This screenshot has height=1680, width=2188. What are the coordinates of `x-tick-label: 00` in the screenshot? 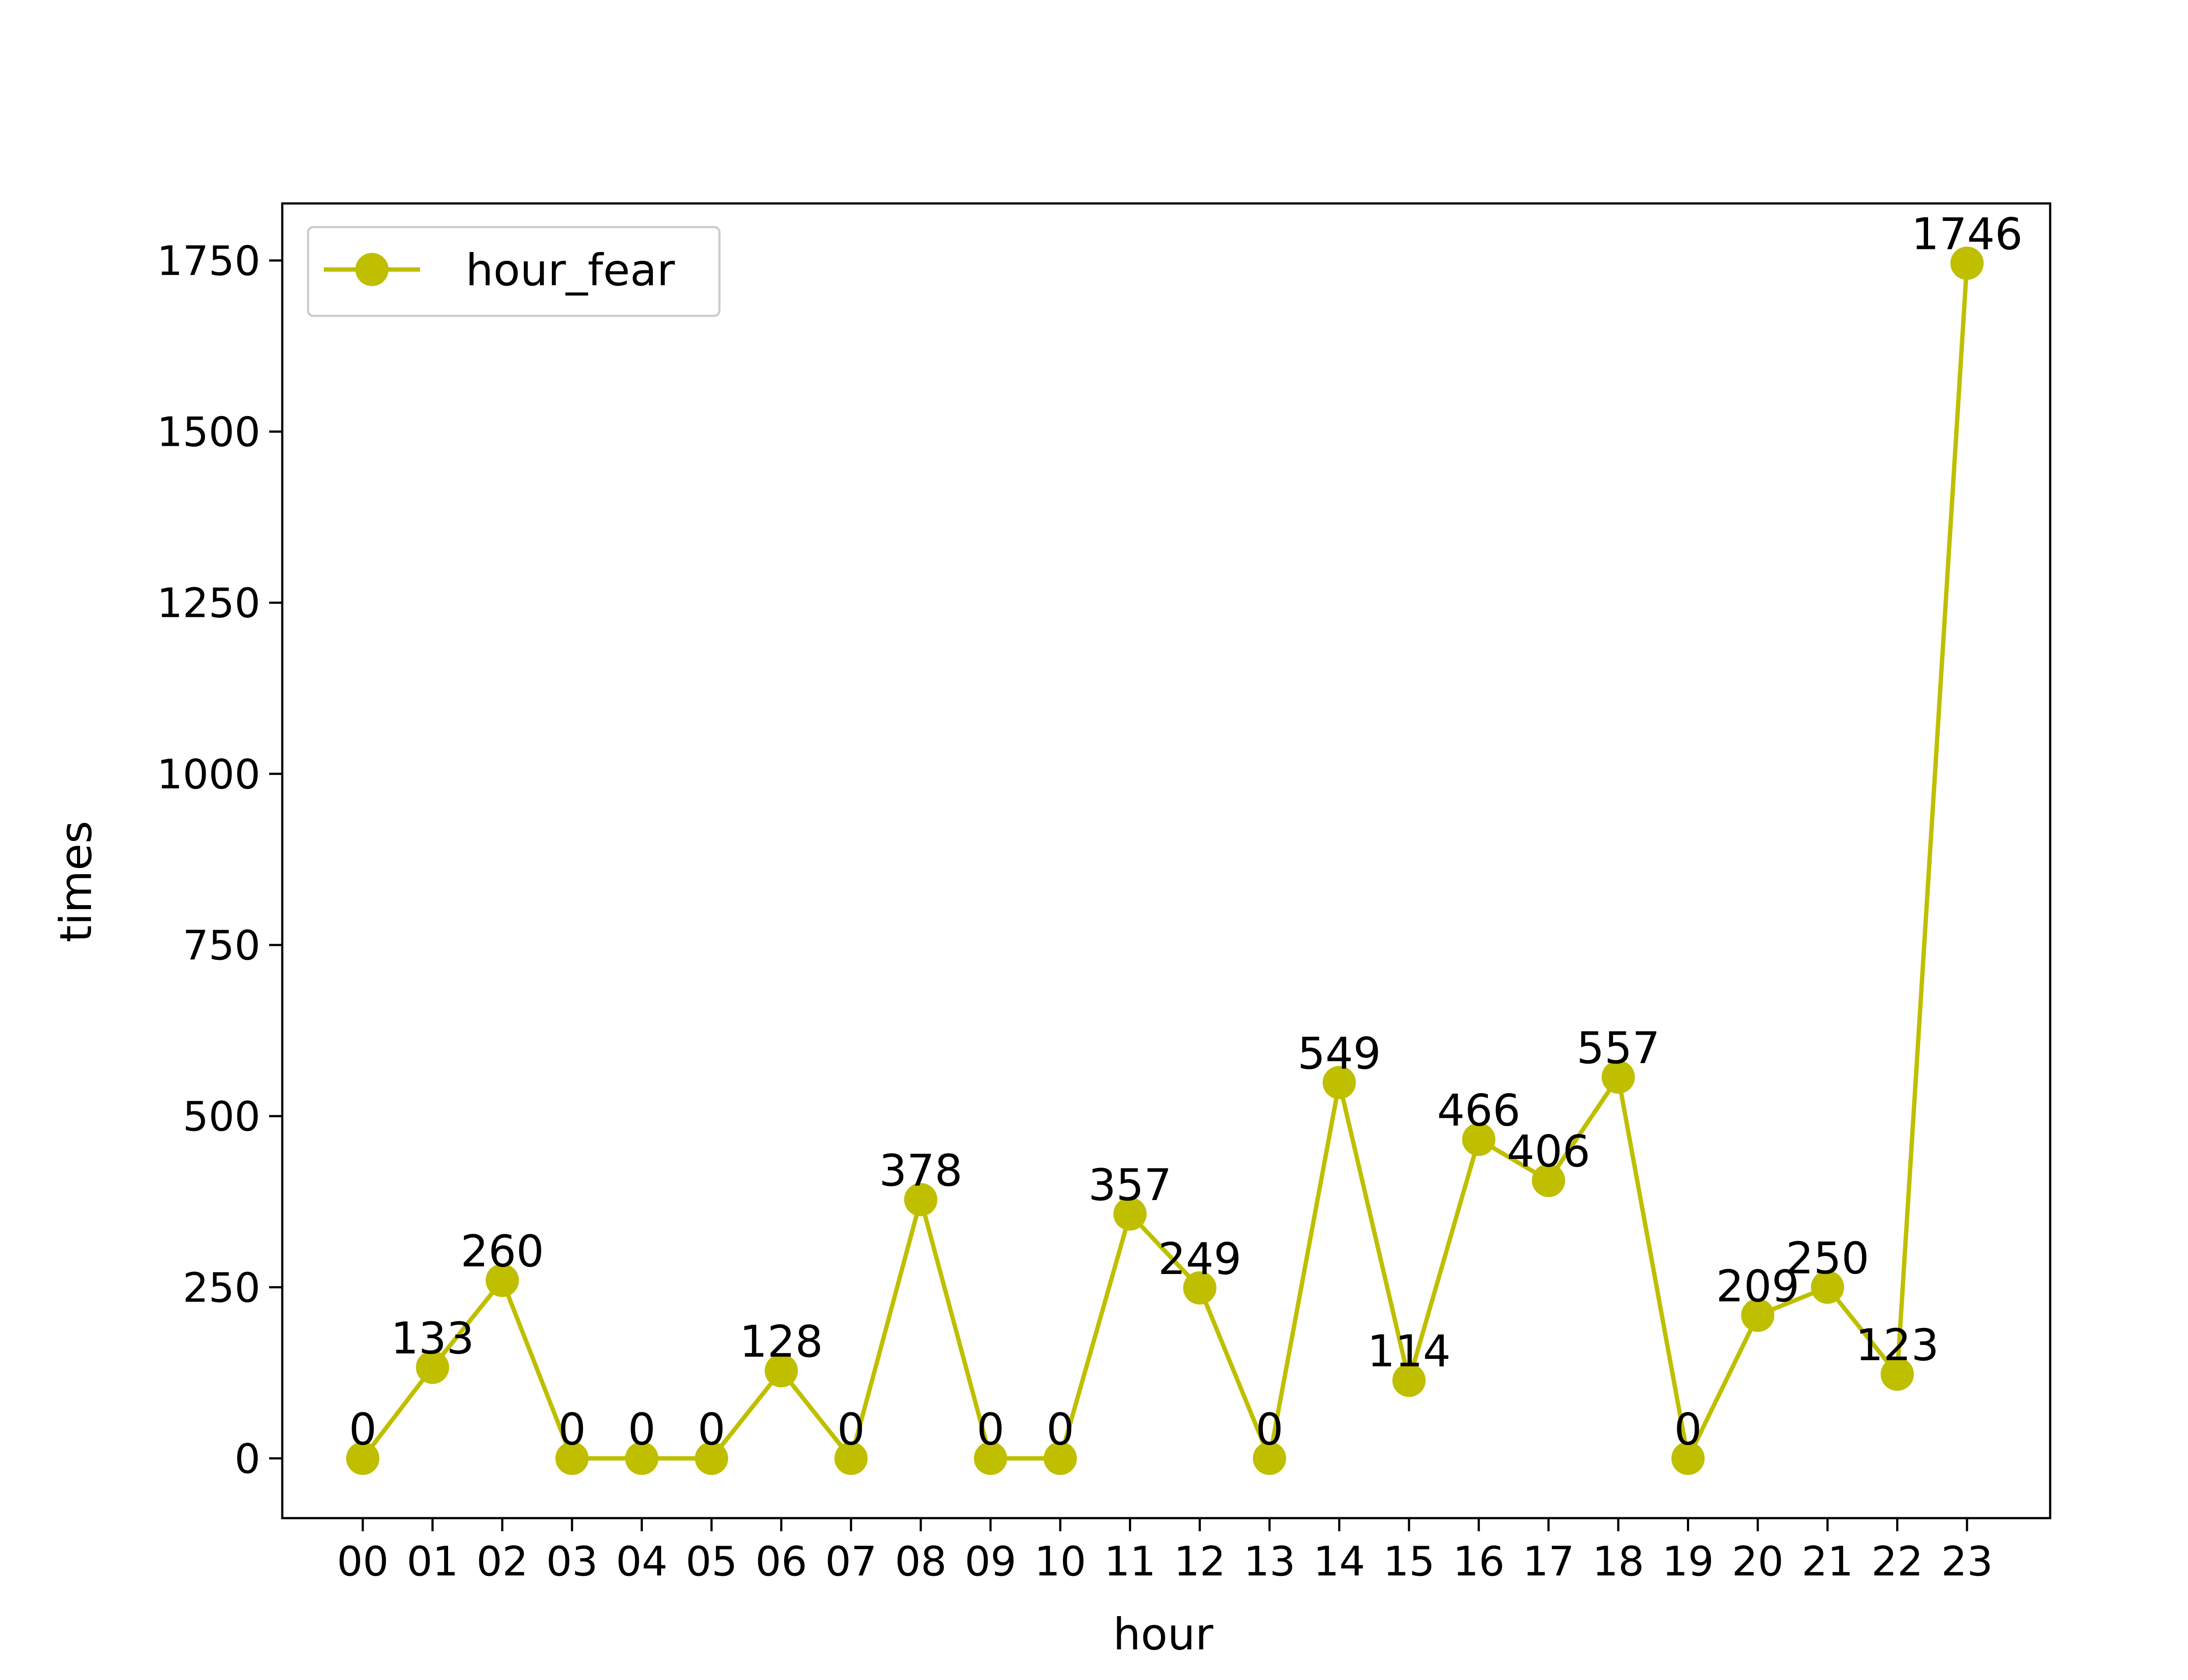 It's located at (363, 1561).